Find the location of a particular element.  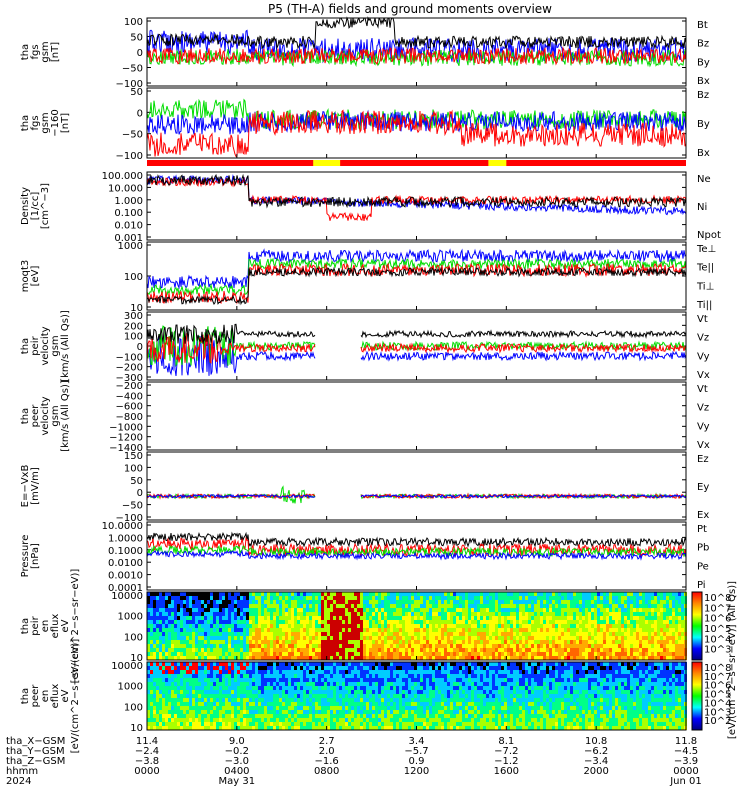

y-tick-label: 0 is located at coordinates (140, 493).